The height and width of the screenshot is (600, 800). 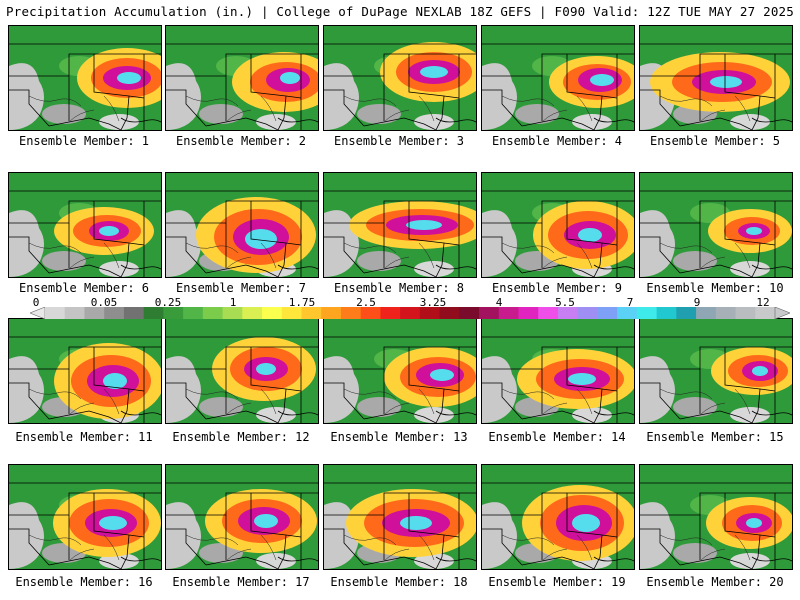 I want to click on ensemble-member-17-map, so click(x=242, y=517).